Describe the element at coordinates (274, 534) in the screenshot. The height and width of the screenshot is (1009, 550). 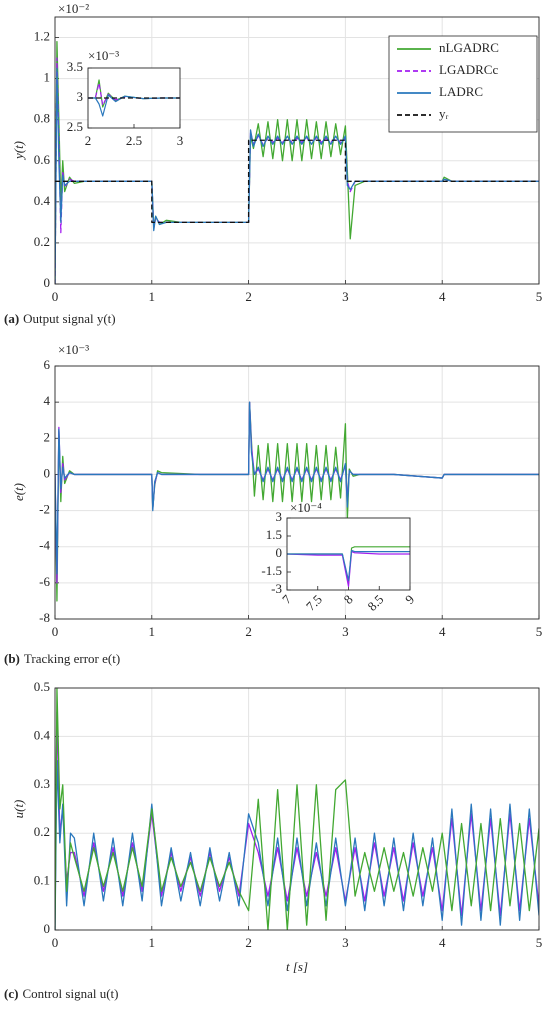
I see `y-tick-label: 1.5` at that location.